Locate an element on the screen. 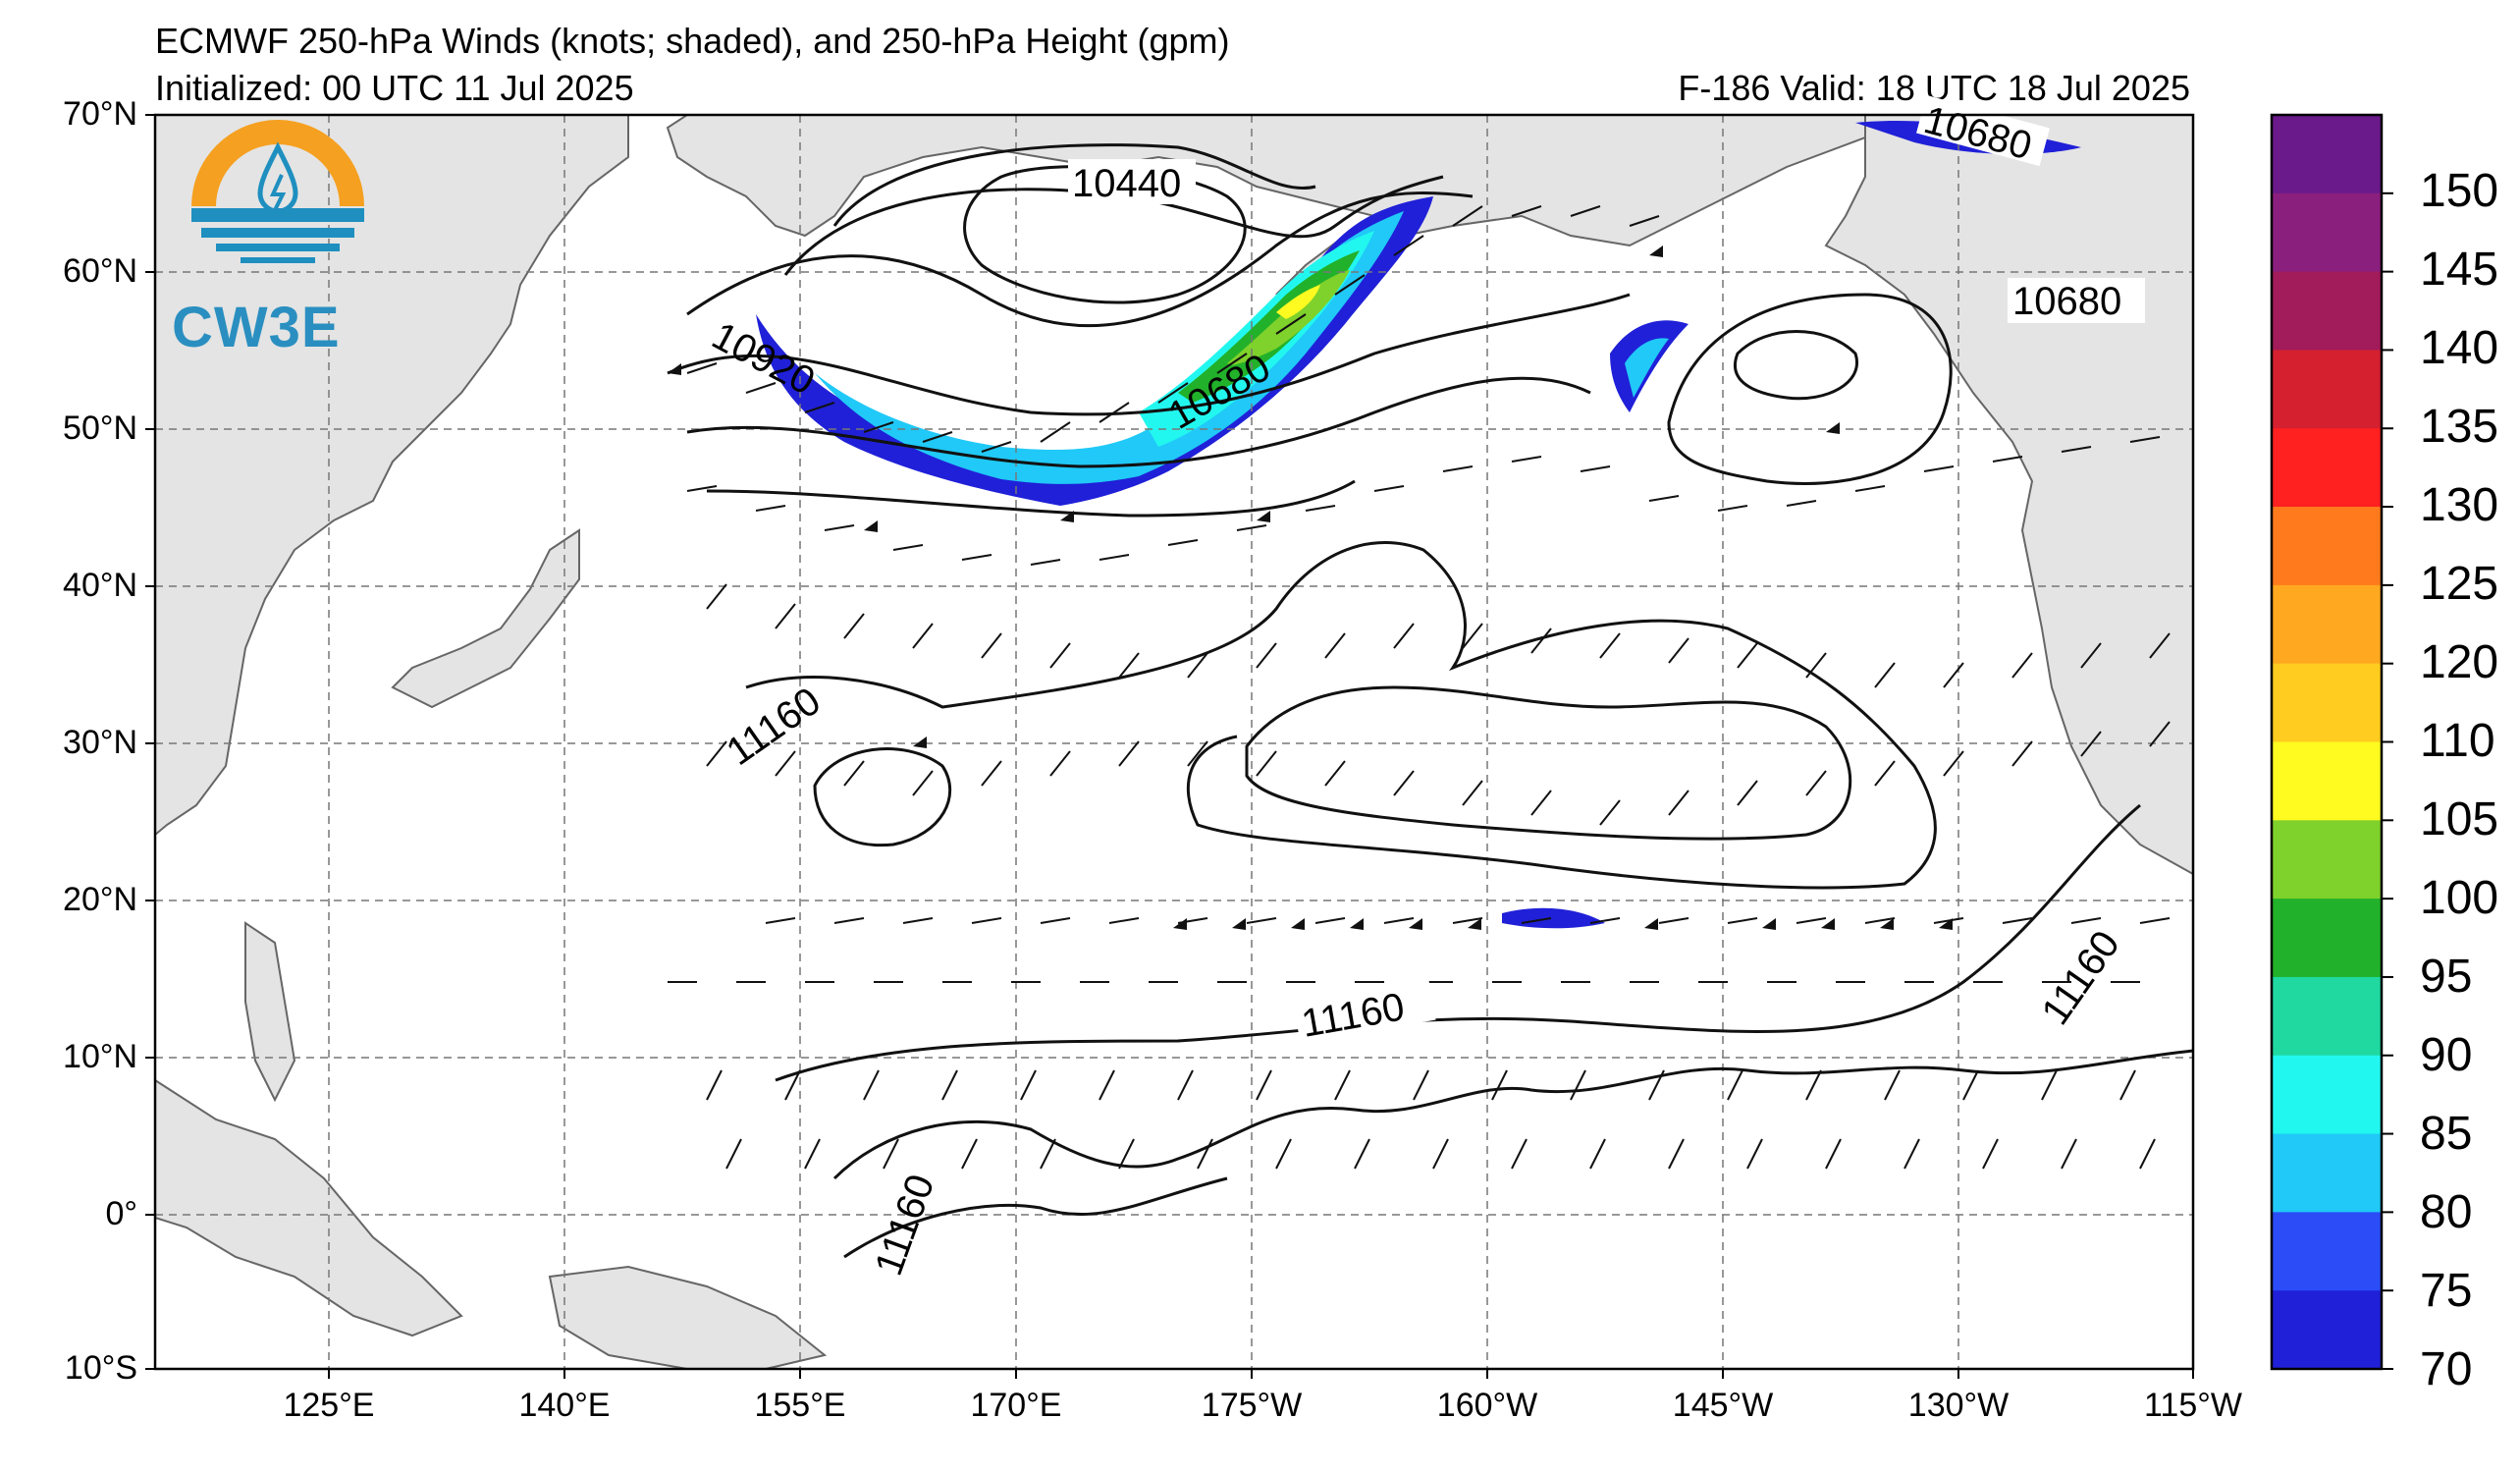 Image resolution: width=2520 pixels, height=1473 pixels. lat-label-30n: 30°N is located at coordinates (100, 742).